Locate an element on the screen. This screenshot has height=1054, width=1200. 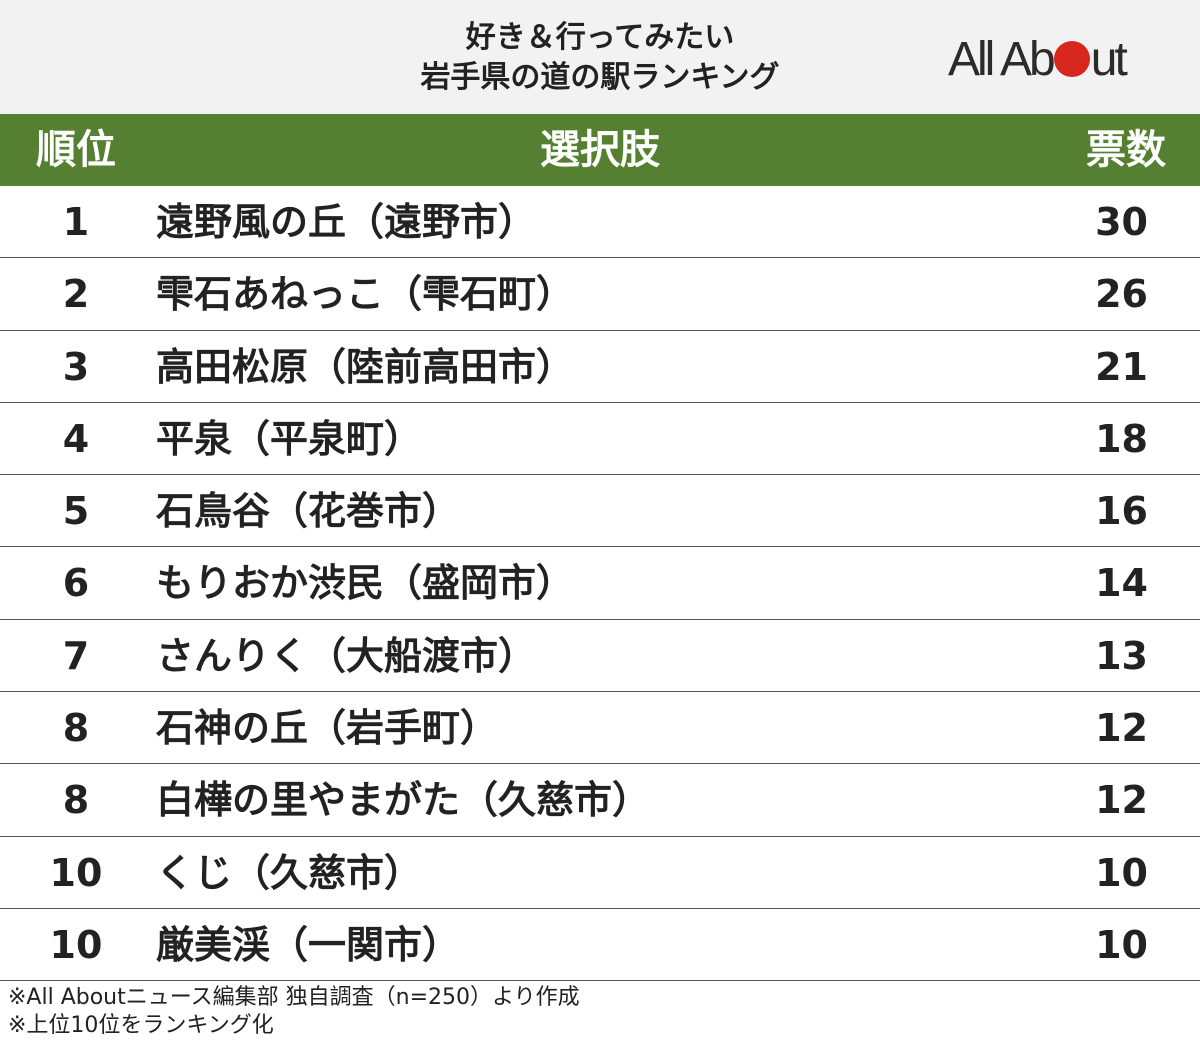
choice-cell: 石神の丘（岩手町） is located at coordinates (327, 728).